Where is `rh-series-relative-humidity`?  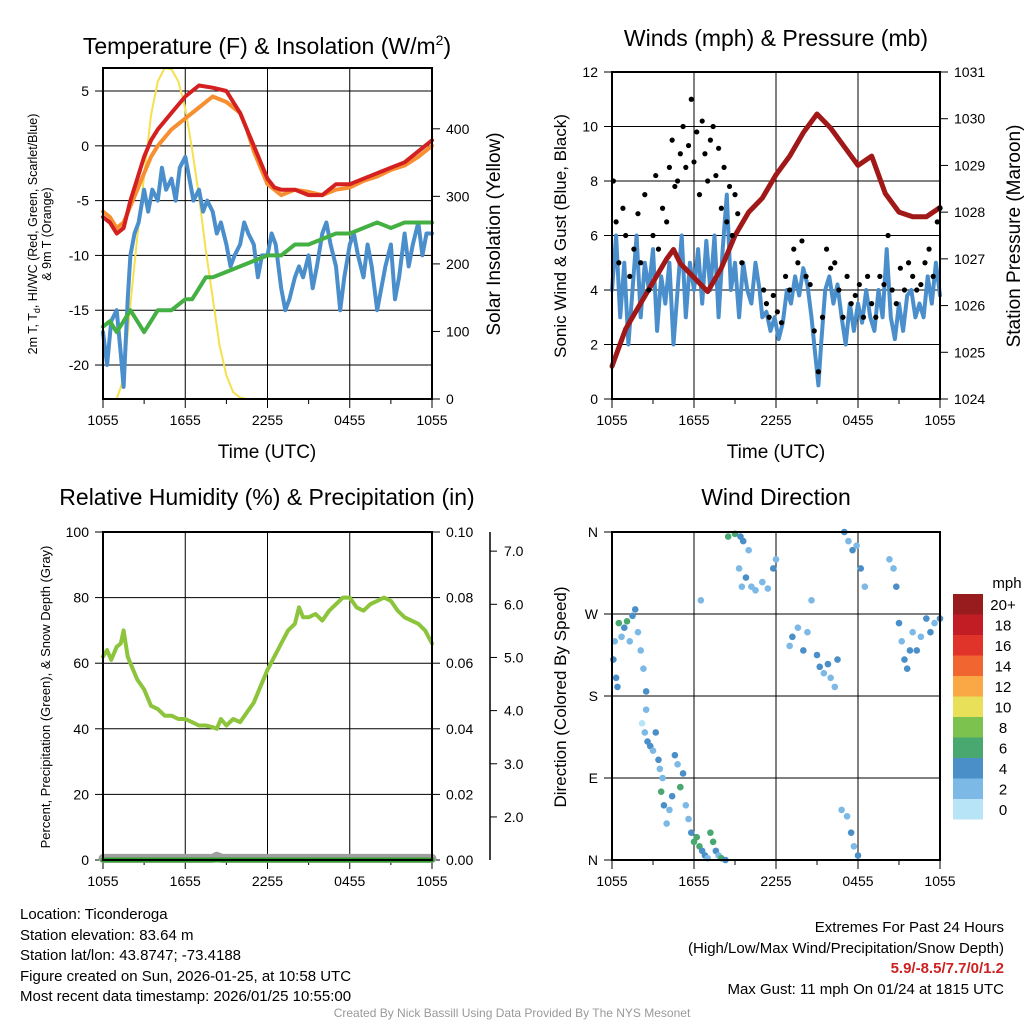
rh-series-relative-humidity is located at coordinates (267, 663).